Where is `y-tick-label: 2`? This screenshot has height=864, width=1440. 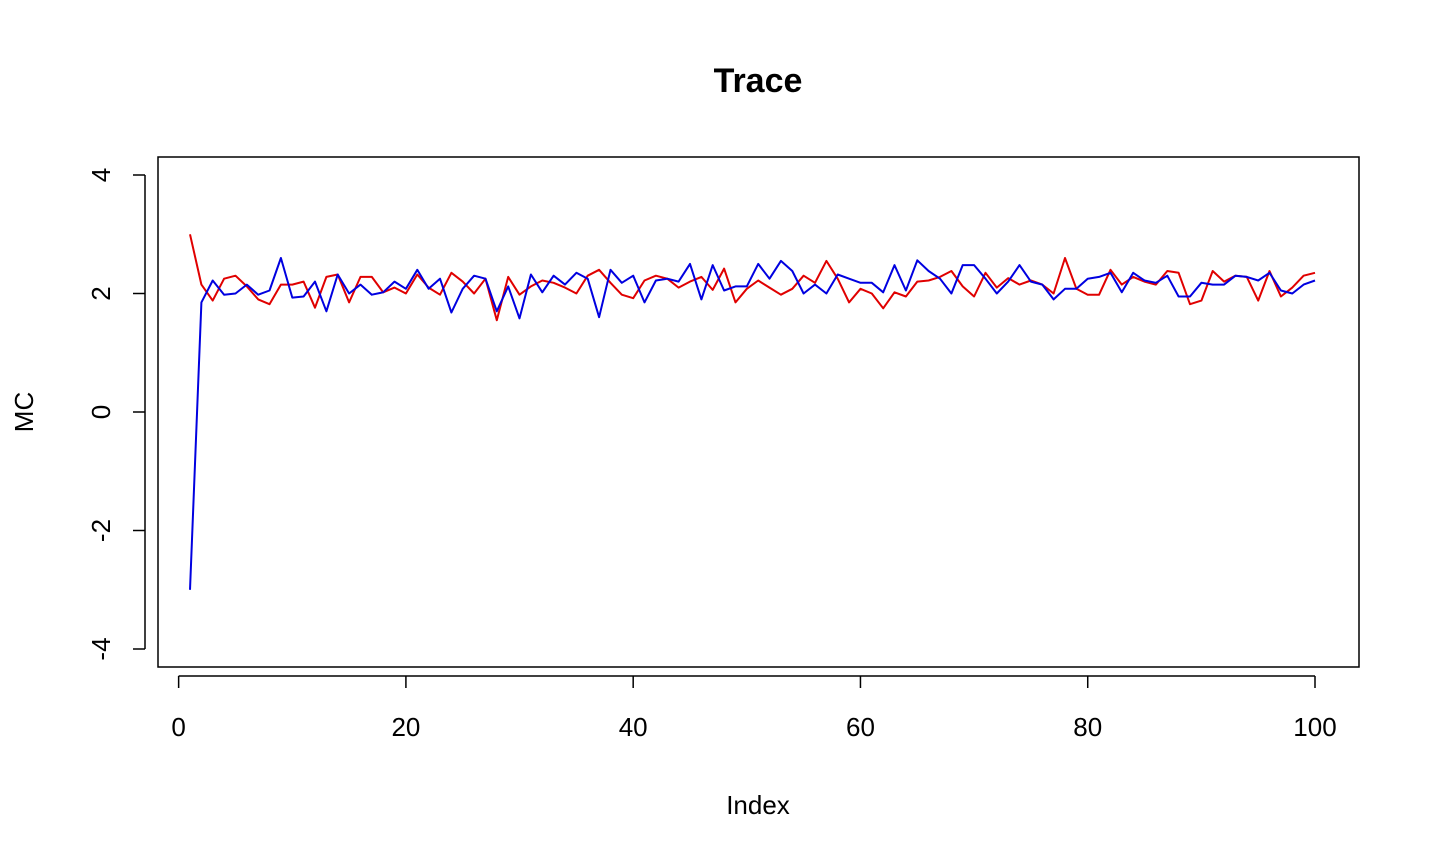
y-tick-label: 2 is located at coordinates (101, 293).